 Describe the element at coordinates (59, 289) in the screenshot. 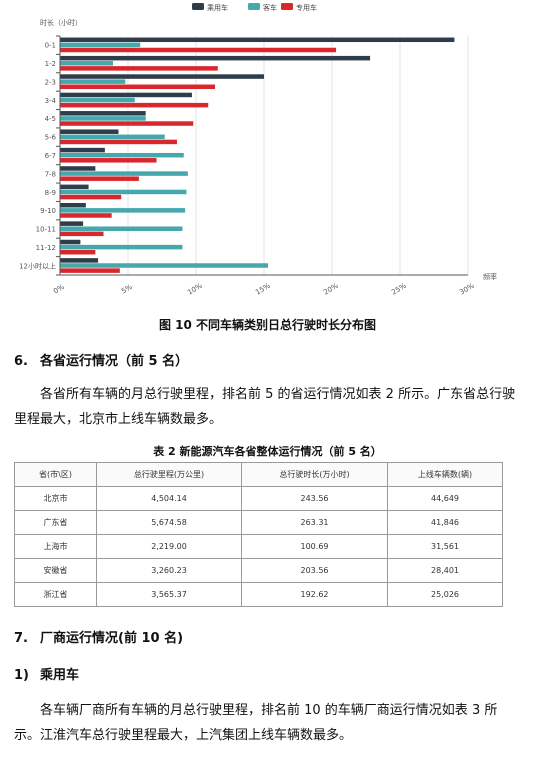

I see `x-tick-label: 0%` at that location.